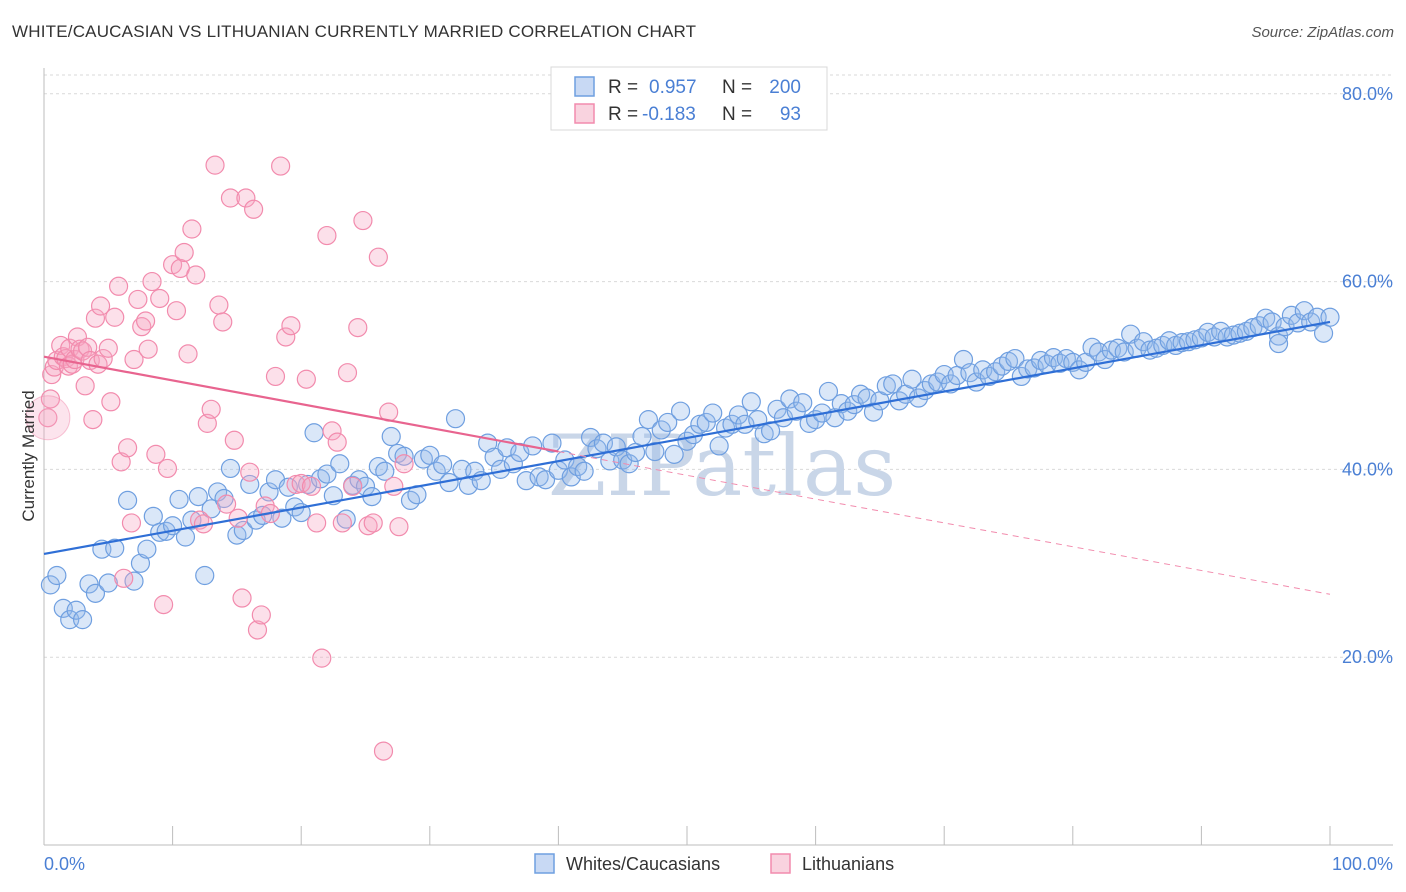 Image resolution: width=1406 pixels, height=892 pixels. What do you see at coordinates (780, 863) in the screenshot?
I see `bottom-legend-swatch-lithuanians` at bounding box center [780, 863].